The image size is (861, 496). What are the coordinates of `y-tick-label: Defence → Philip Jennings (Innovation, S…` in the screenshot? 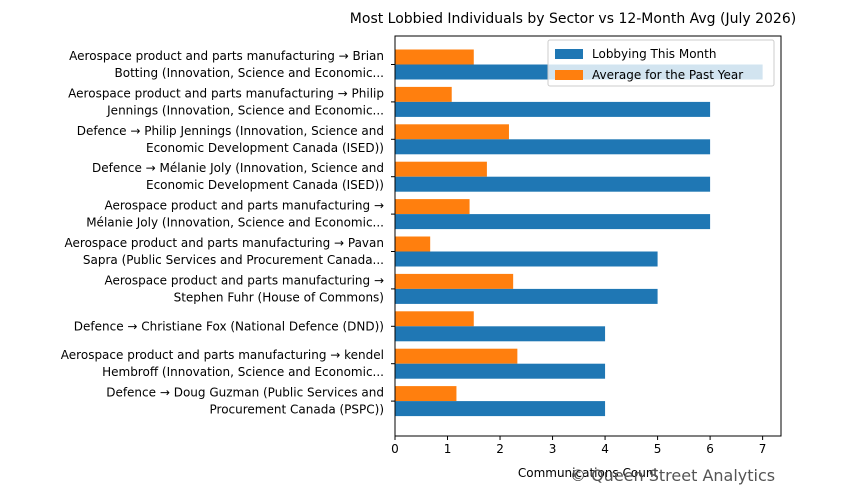 It's located at (230, 139).